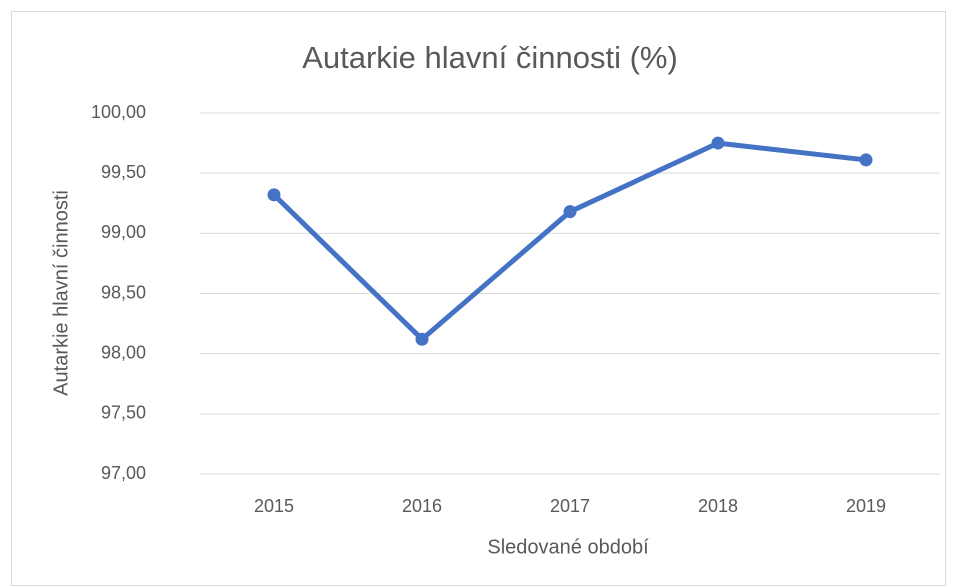 Image resolution: width=957 pixels, height=587 pixels. I want to click on x-tick-label: 2017, so click(570, 506).